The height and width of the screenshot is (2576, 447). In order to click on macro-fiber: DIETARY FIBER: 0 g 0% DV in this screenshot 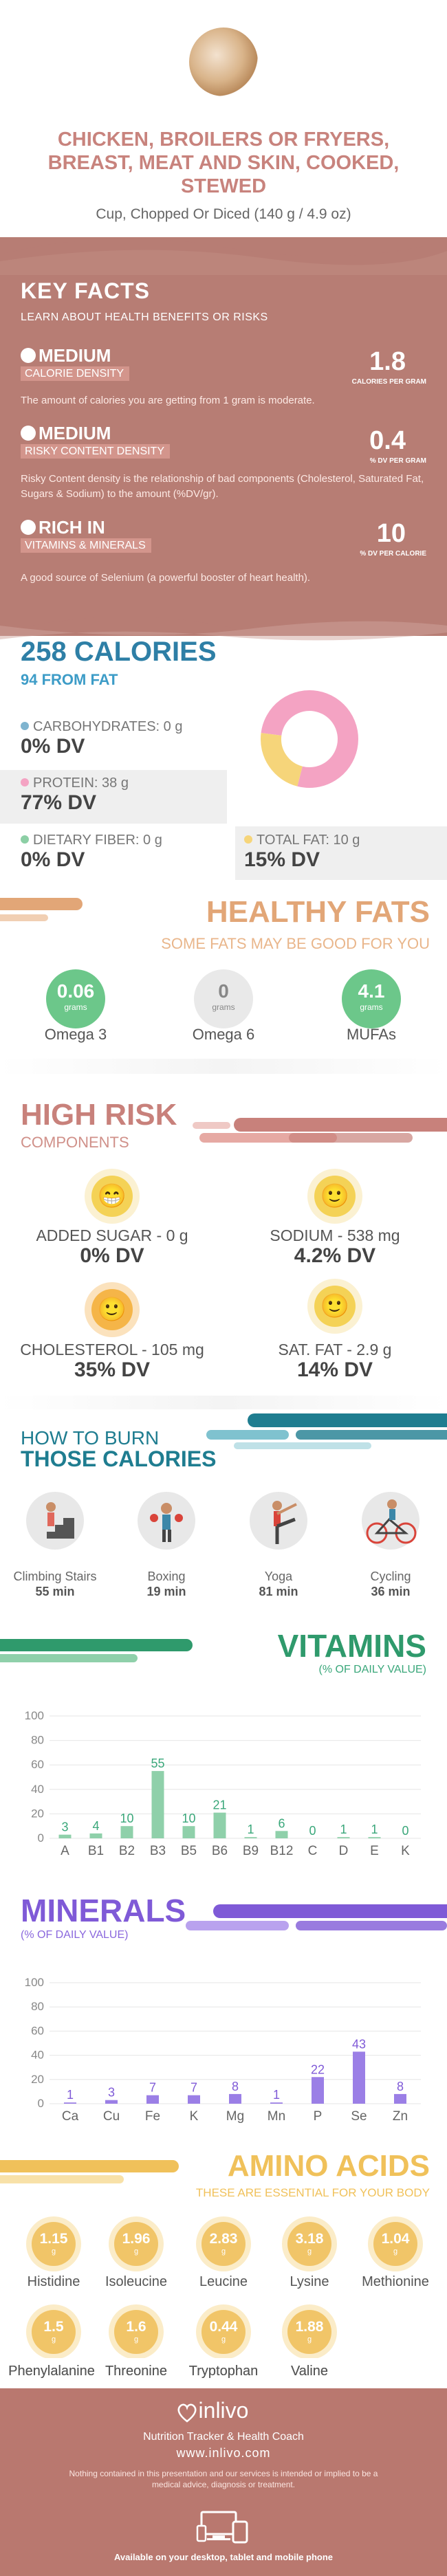, I will do `click(91, 852)`.